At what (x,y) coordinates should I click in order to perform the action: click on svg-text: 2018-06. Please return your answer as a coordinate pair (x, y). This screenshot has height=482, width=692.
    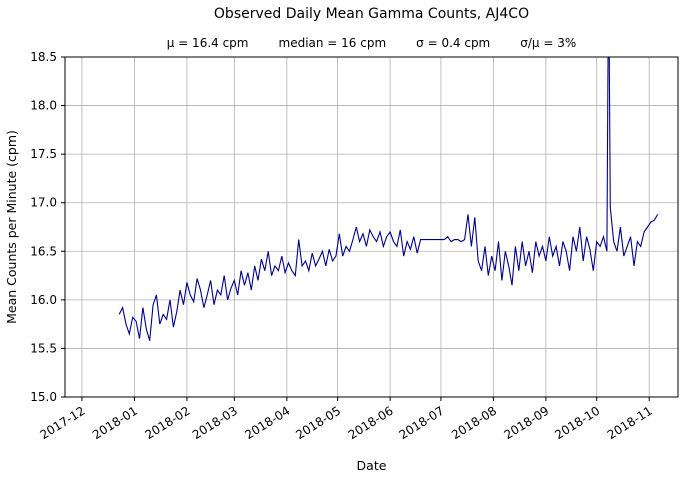
    Looking at the image, I should click on (371, 423).